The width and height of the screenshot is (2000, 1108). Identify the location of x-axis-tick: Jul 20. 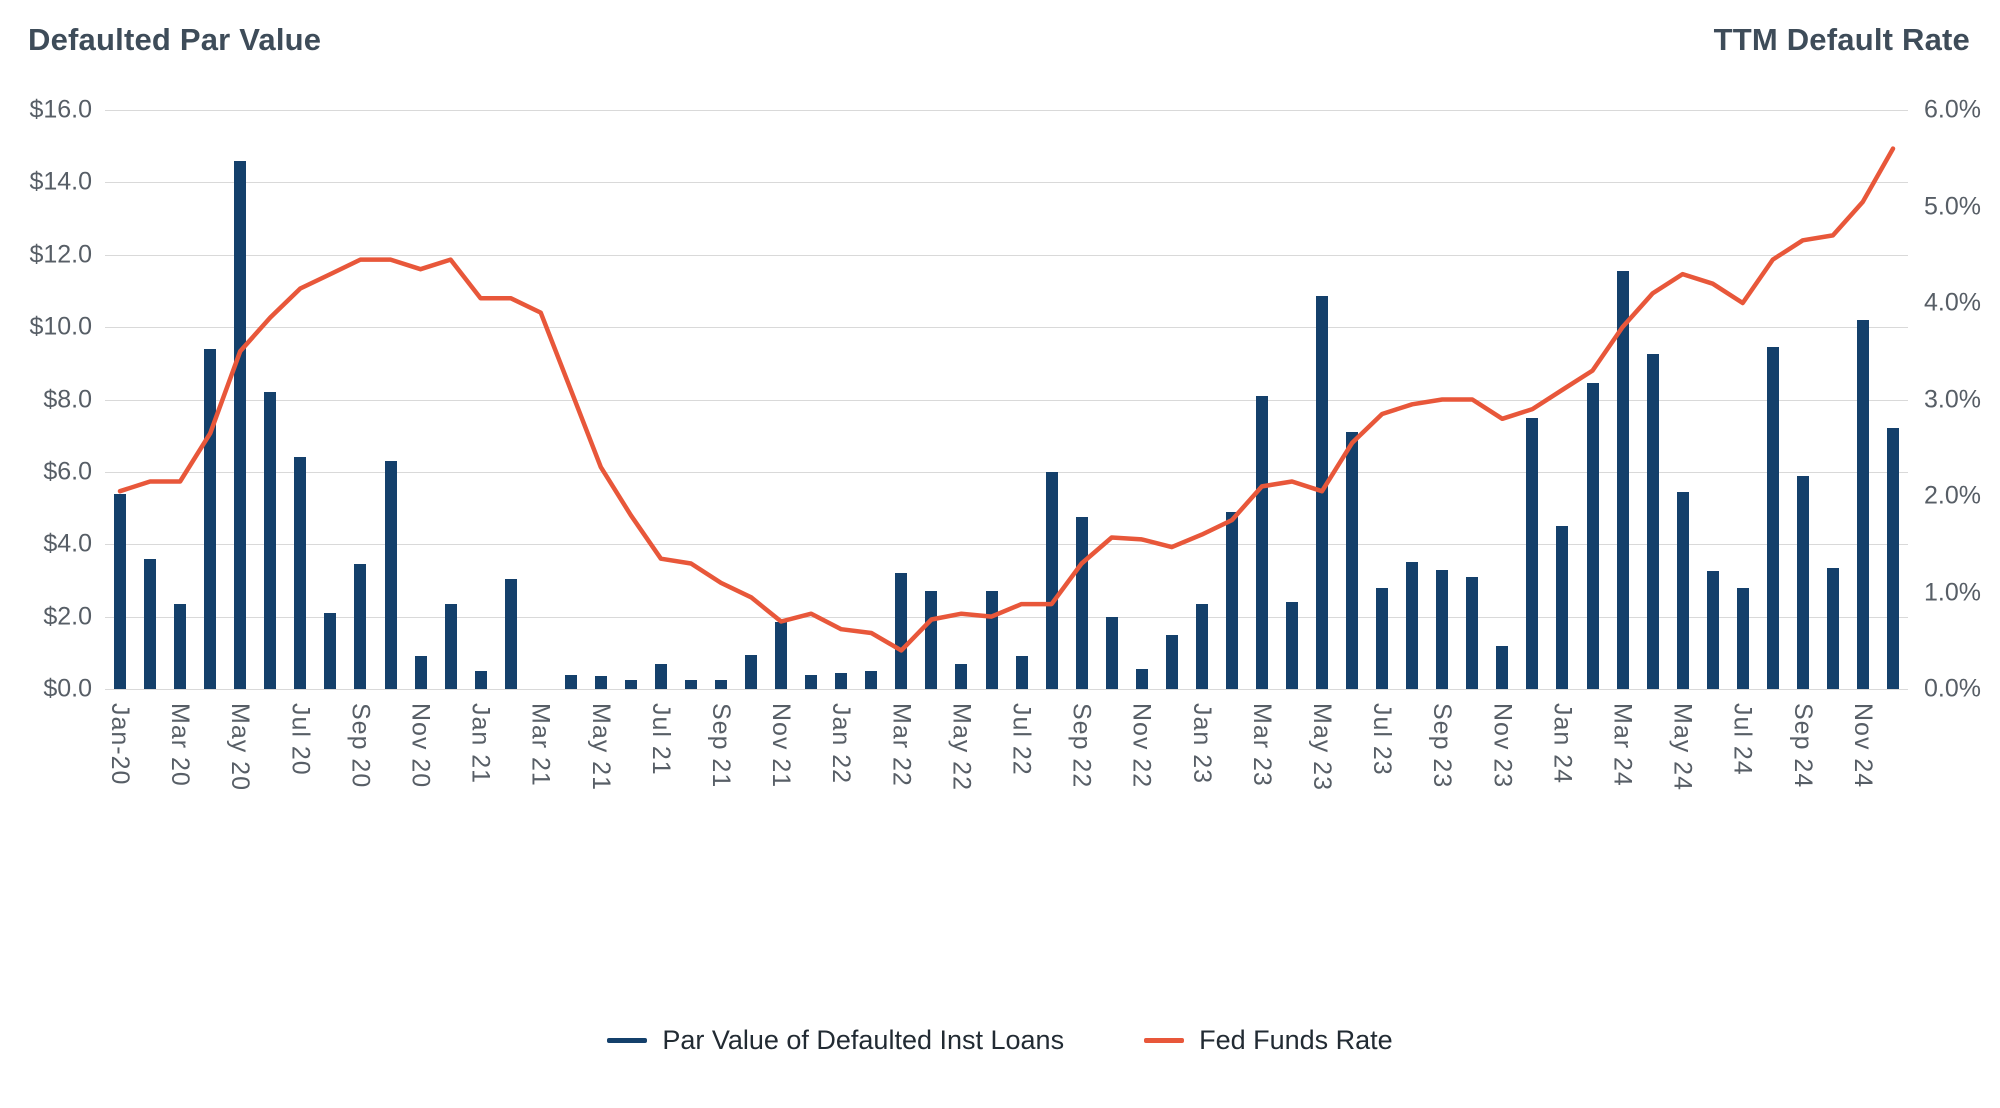
(300, 739).